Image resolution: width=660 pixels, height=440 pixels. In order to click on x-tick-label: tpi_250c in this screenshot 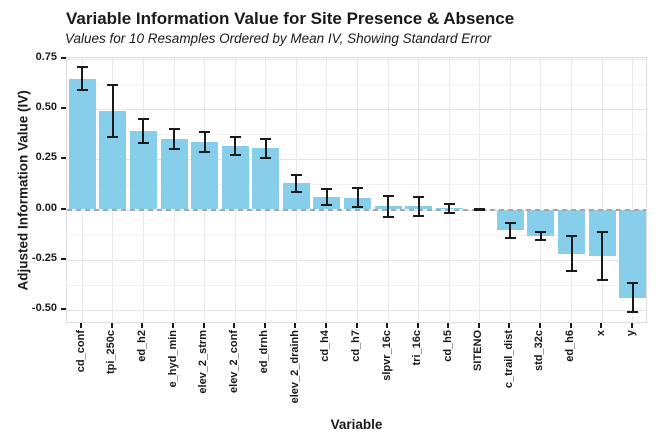, I will do `click(111, 352)`.